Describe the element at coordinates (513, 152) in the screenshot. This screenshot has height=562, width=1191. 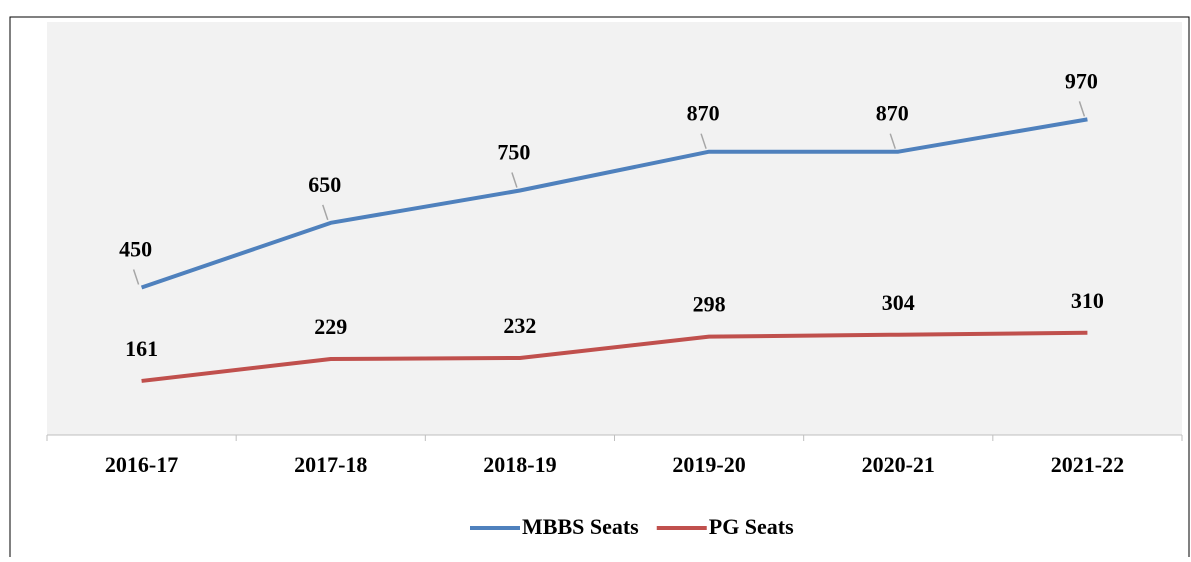
I see `data-label: 750` at that location.